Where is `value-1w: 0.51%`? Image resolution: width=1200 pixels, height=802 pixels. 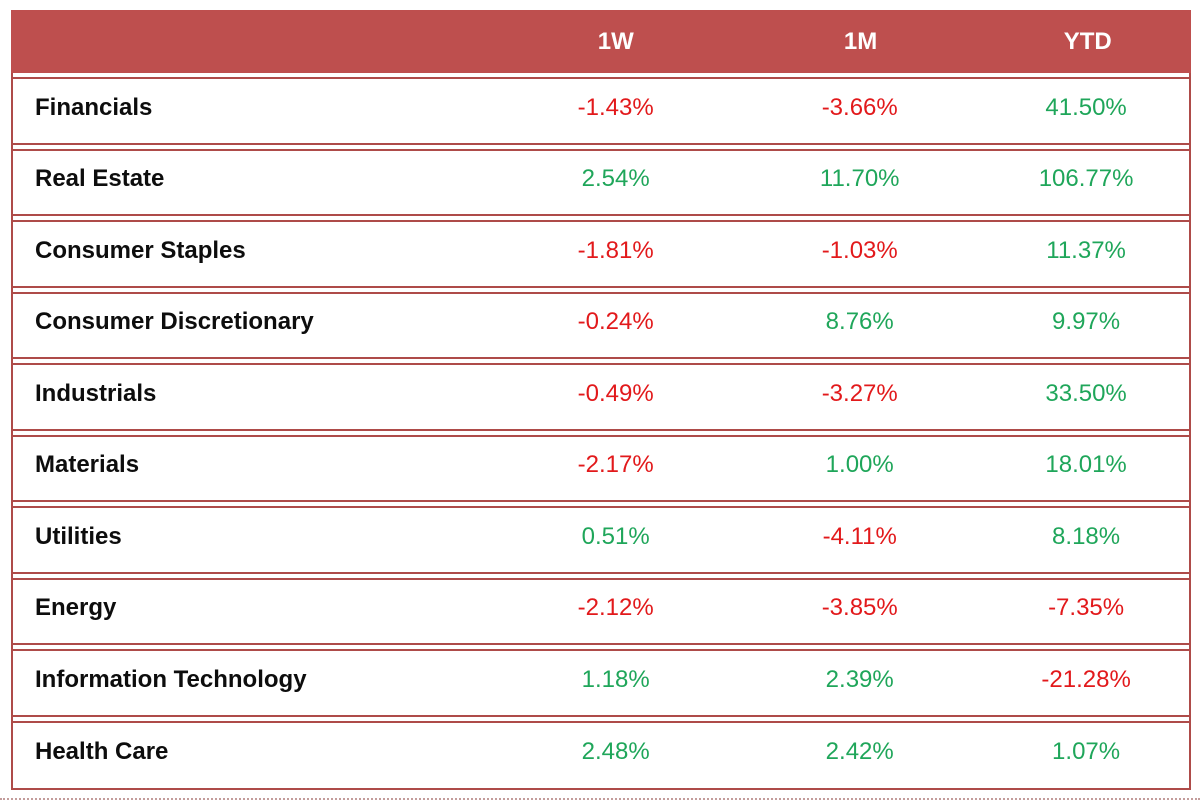
value-1w: 0.51% is located at coordinates (615, 536).